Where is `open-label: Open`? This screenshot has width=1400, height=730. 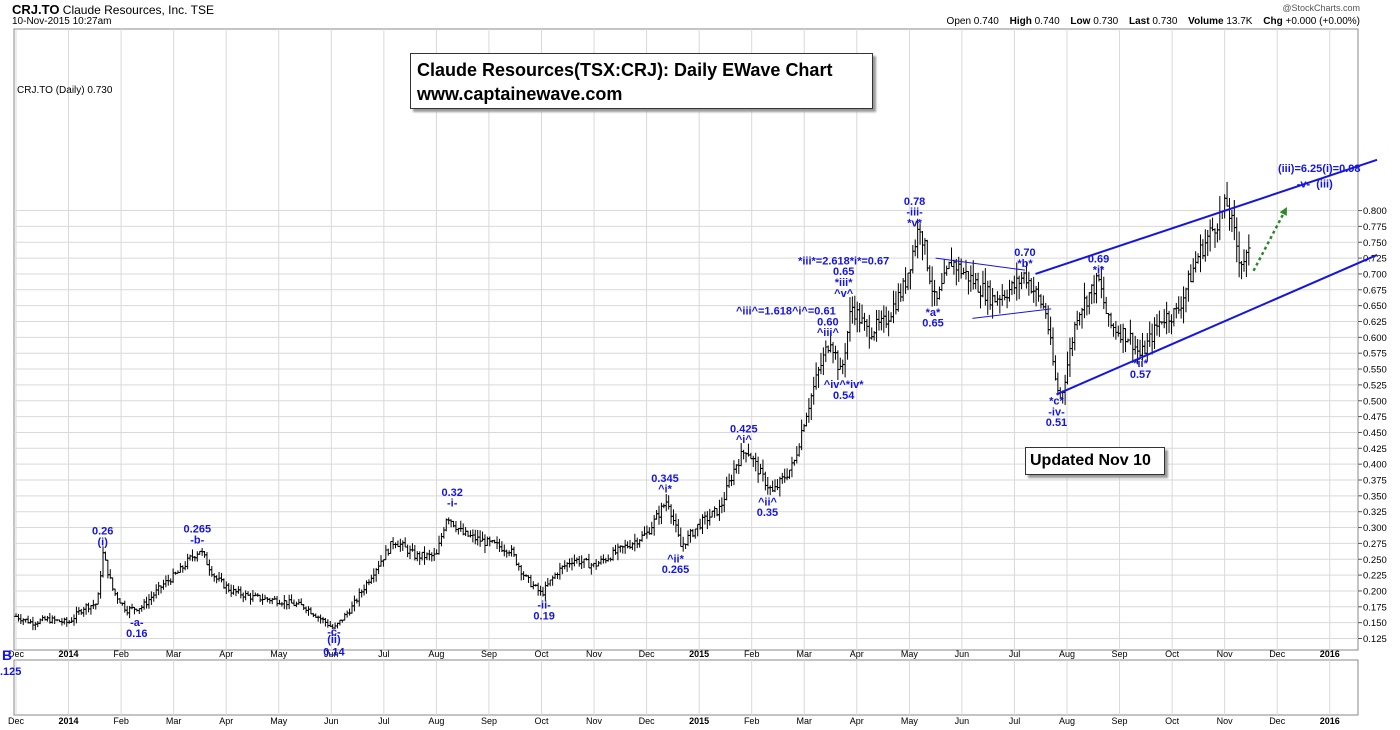
open-label: Open is located at coordinates (959, 21).